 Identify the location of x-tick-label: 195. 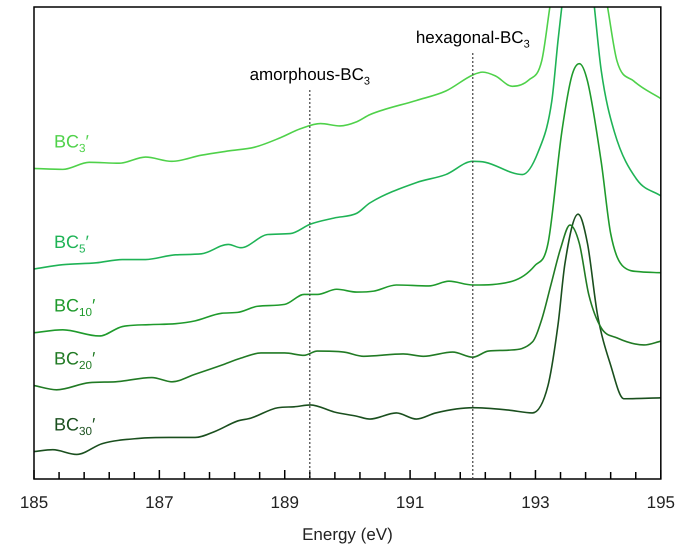
(661, 502).